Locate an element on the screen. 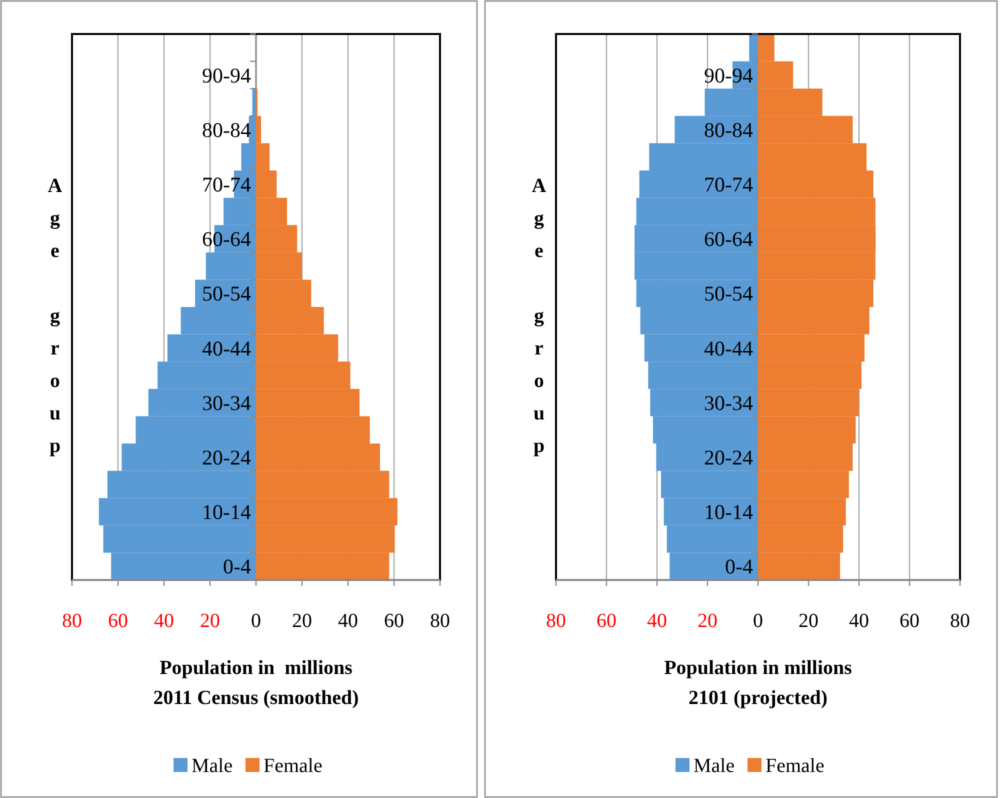 This screenshot has height=798, width=1000. y-tick-label: 90-94 is located at coordinates (227, 75).